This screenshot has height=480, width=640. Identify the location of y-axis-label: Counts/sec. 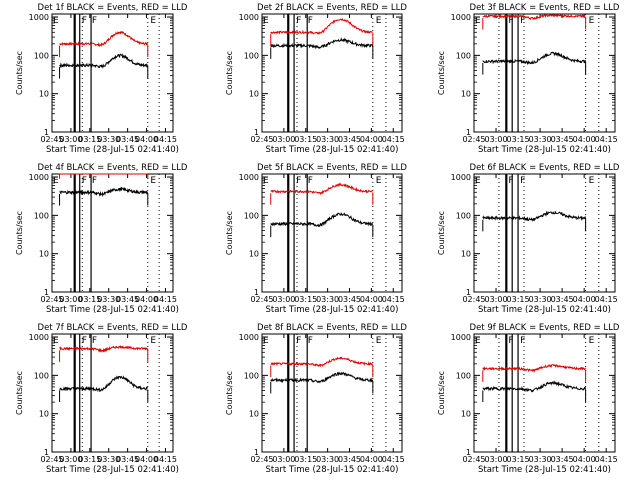
(441, 233).